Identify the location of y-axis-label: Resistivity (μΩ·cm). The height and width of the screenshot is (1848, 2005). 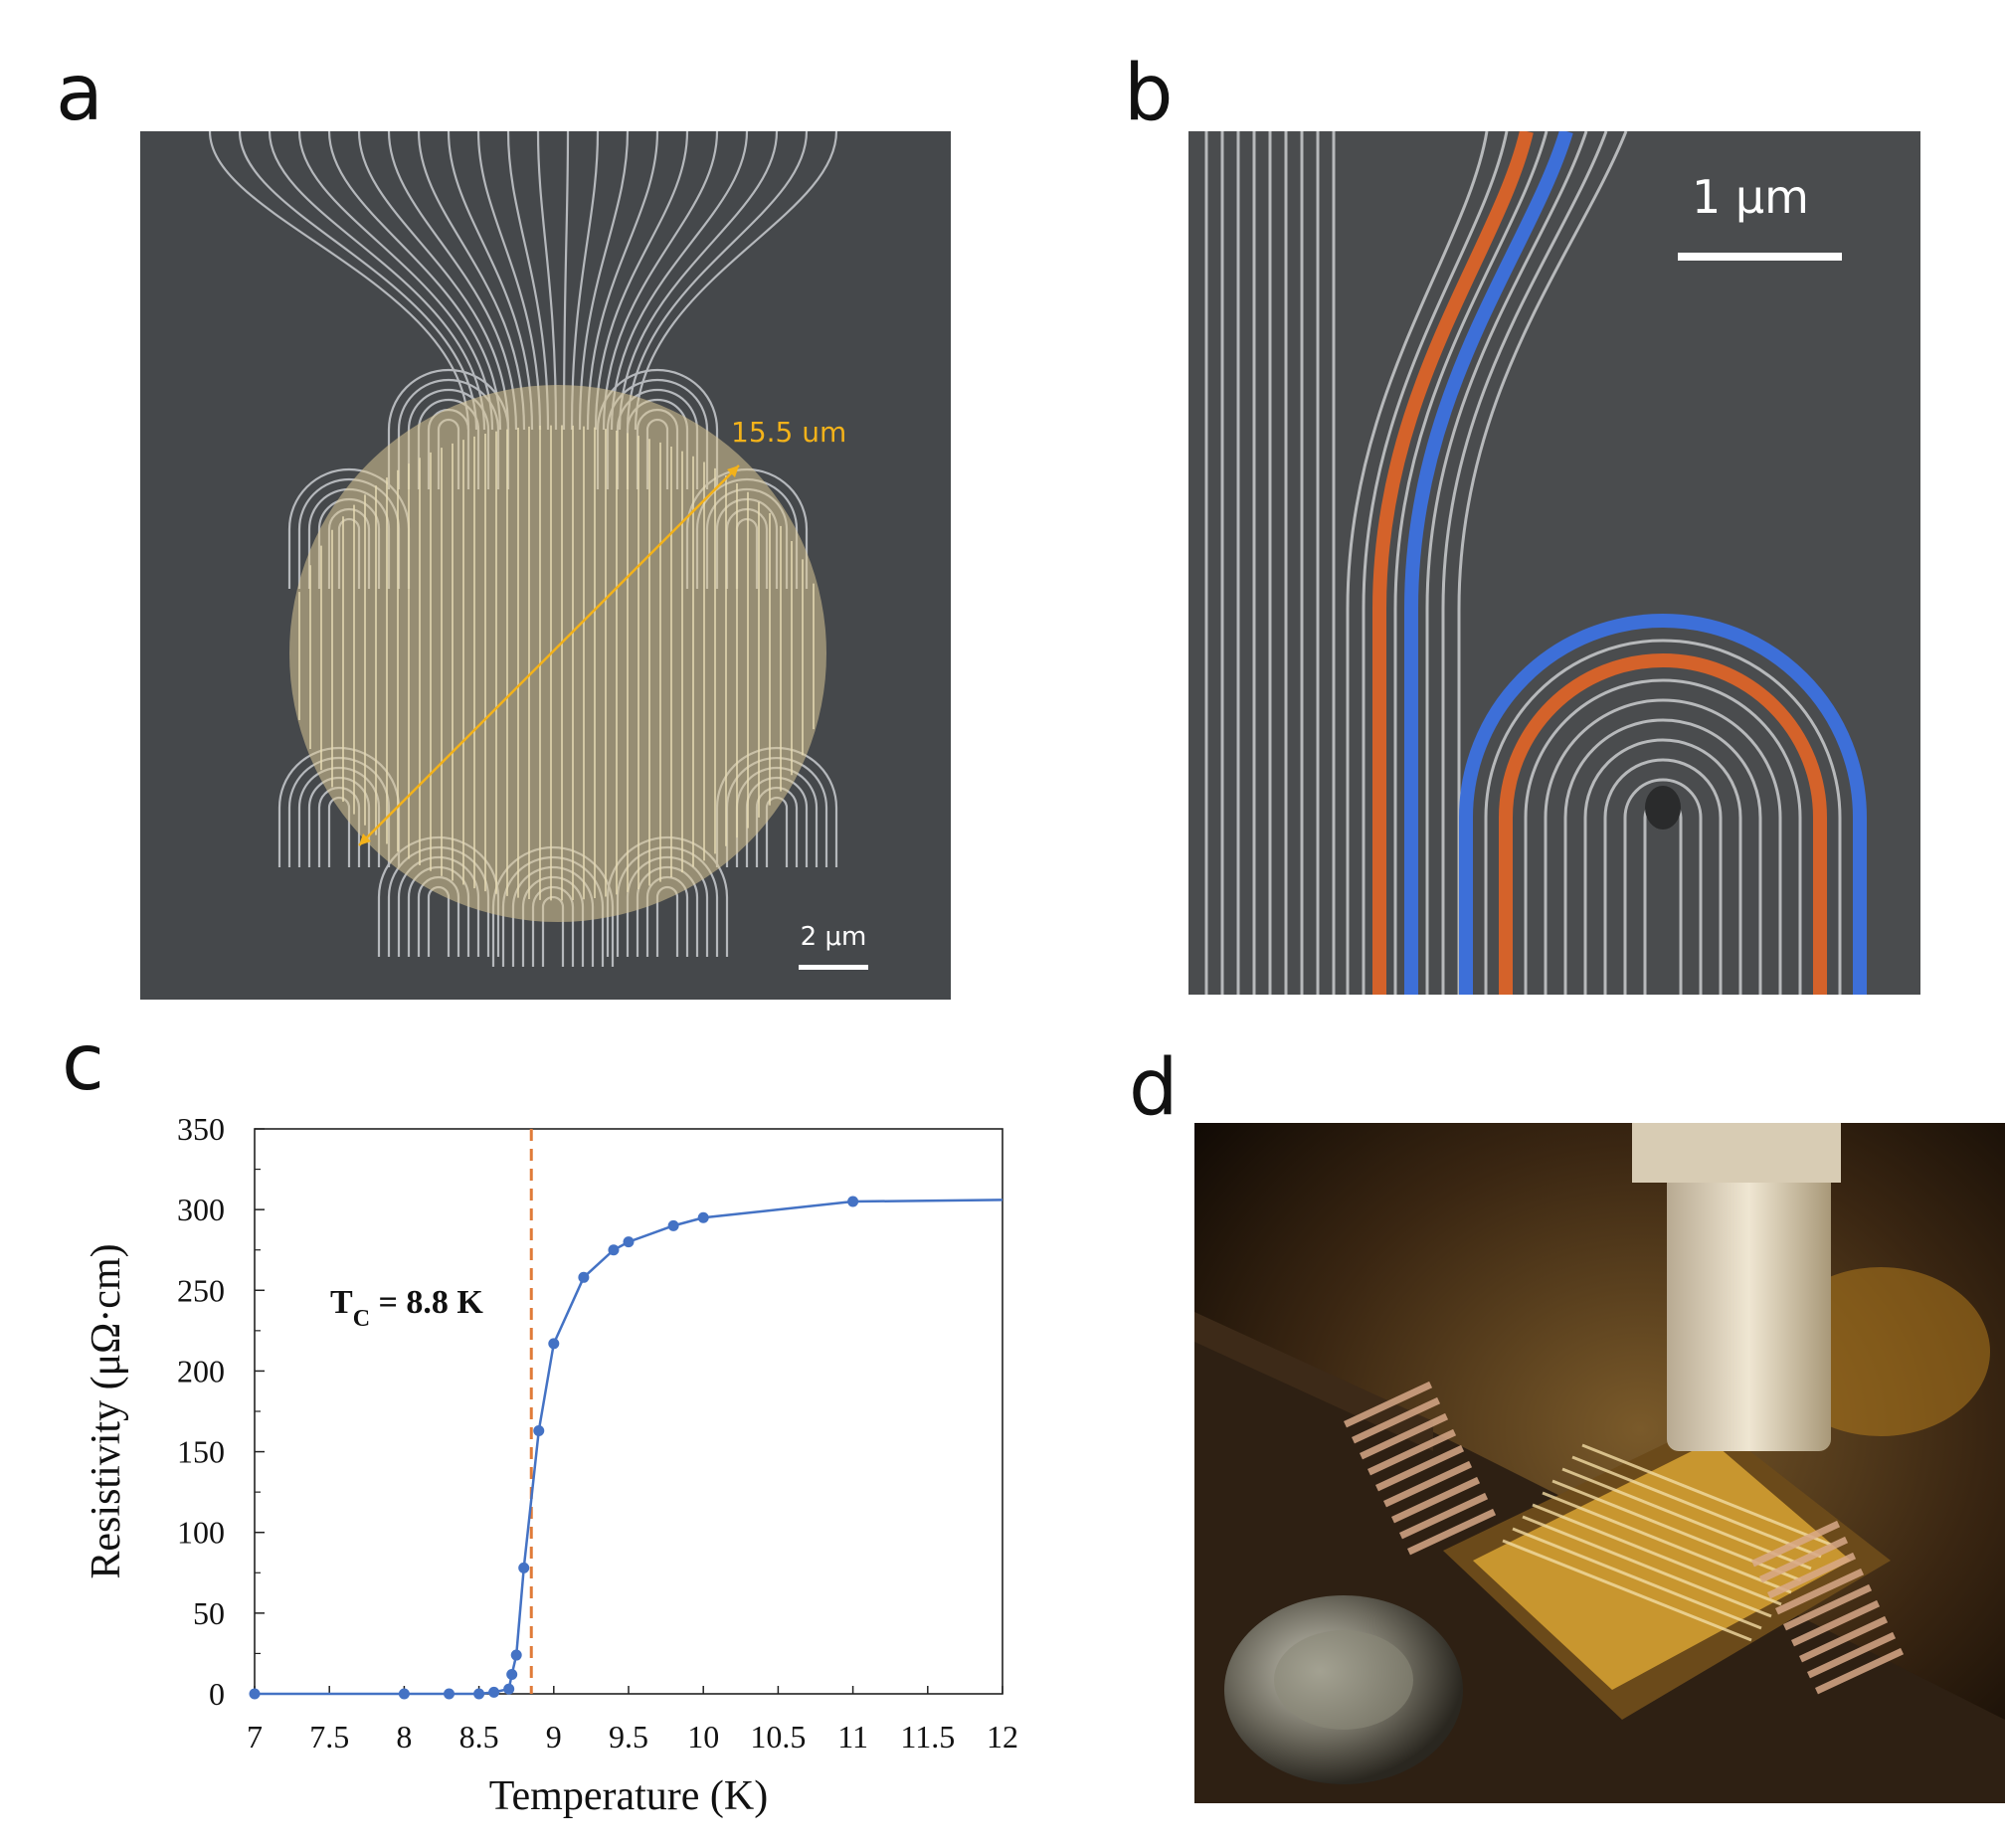
(107, 1410).